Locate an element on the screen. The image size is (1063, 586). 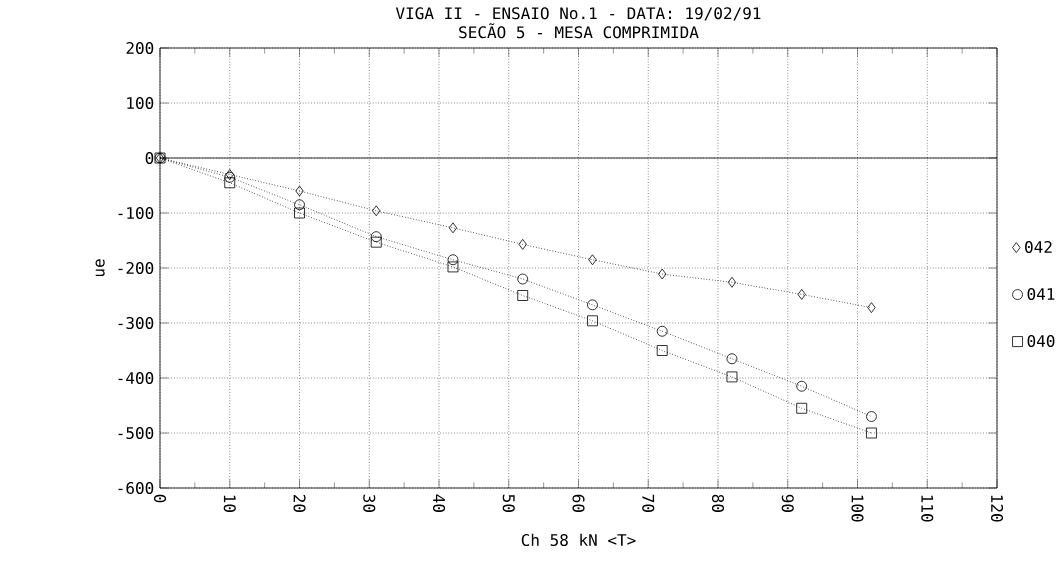
y-tick-label: 100 is located at coordinates (140, 103).